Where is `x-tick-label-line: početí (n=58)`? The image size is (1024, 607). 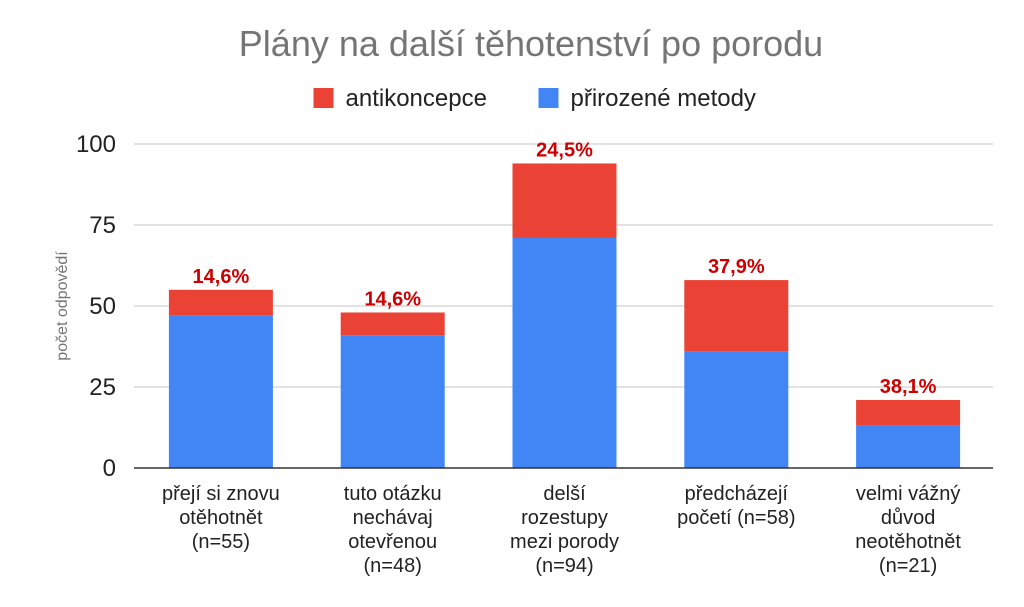
x-tick-label-line: početí (n=58) is located at coordinates (736, 518).